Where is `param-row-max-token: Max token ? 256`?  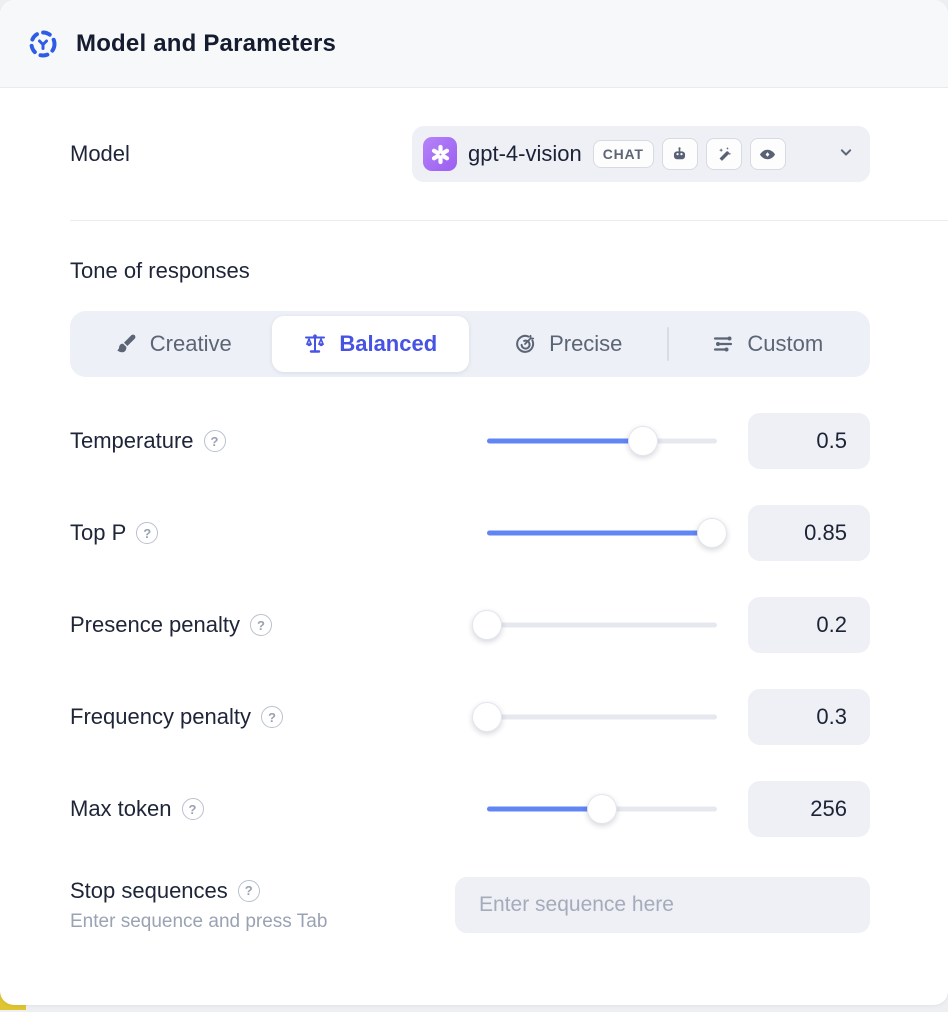 param-row-max-token: Max token ? 256 is located at coordinates (470, 809).